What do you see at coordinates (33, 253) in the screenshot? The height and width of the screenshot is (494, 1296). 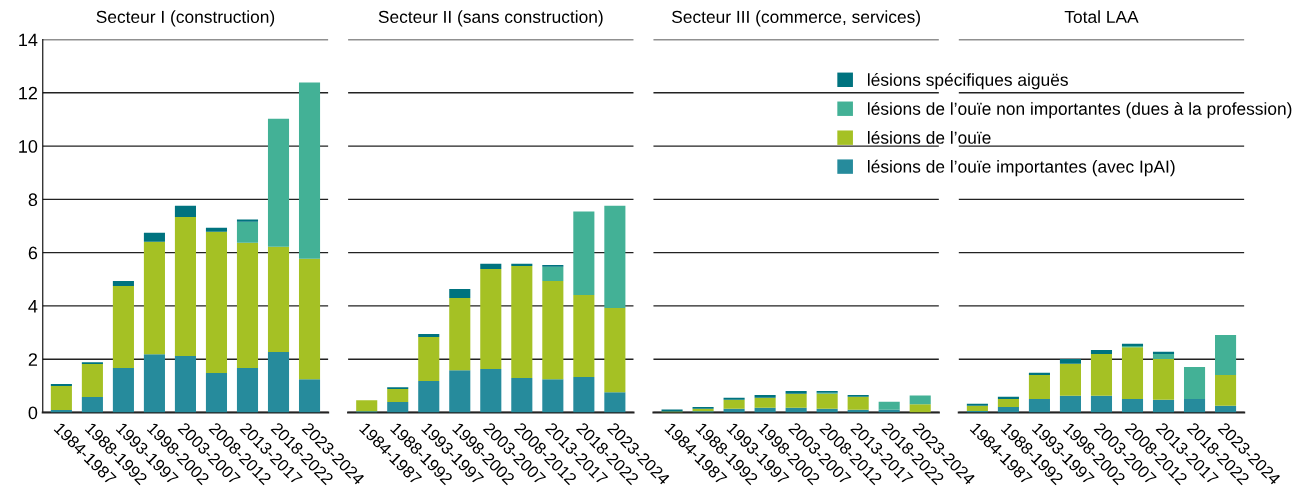 I see `y-tick-label: 6` at bounding box center [33, 253].